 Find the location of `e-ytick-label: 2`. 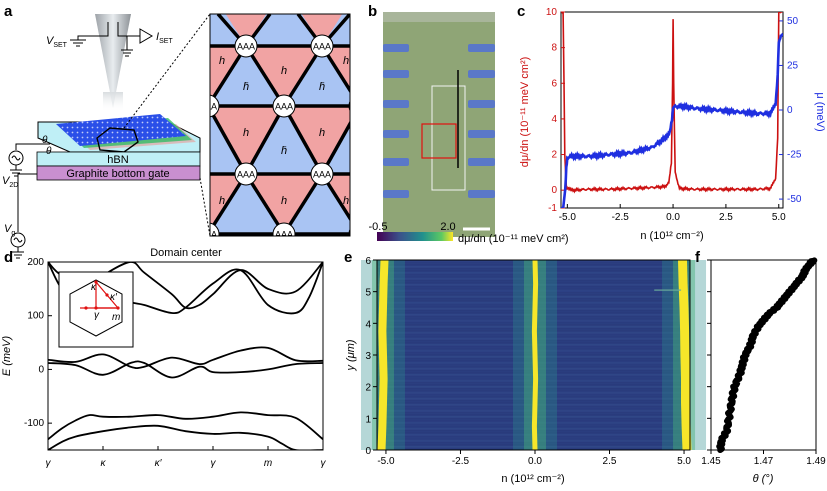

e-ytick-label: 2 is located at coordinates (368, 388).